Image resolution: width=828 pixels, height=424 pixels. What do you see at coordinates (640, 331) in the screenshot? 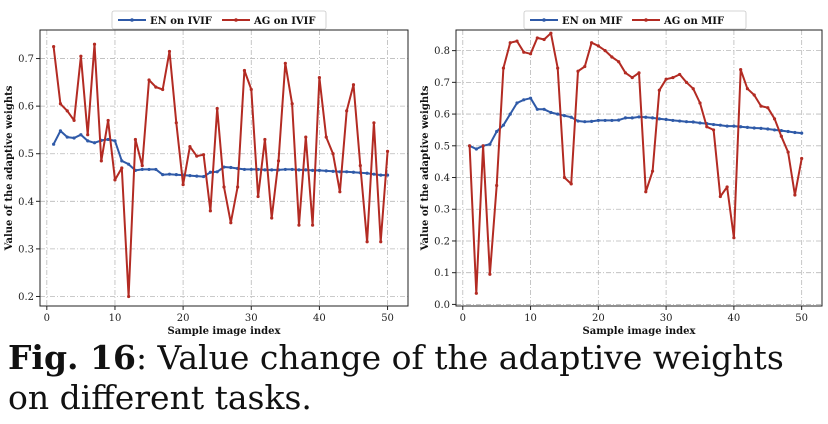
I see `x-axis-label: Sample image index` at bounding box center [640, 331].